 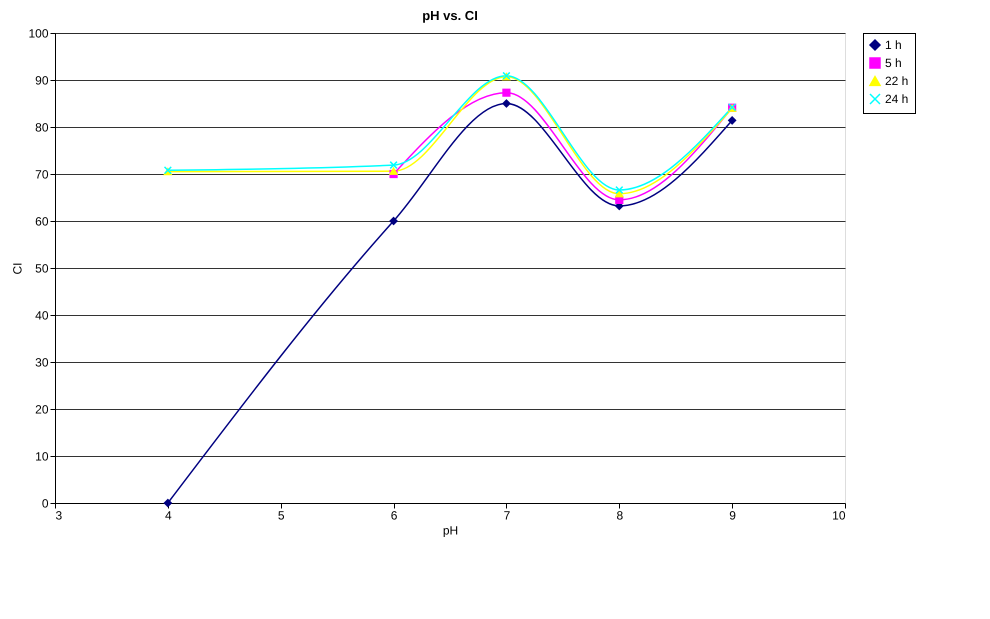 I want to click on y-tick-label: 70, so click(x=42, y=175).